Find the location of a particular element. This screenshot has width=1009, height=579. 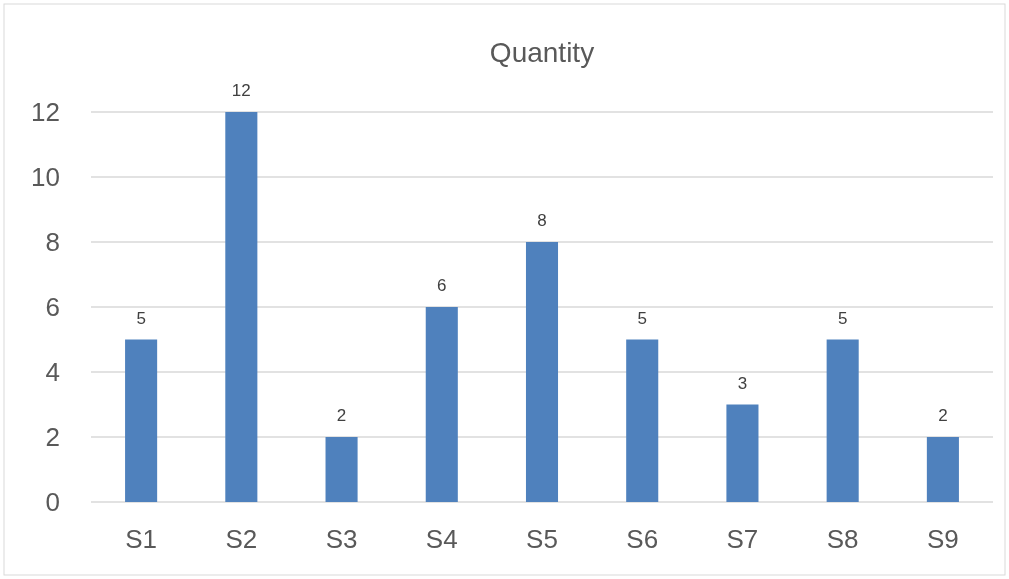

y-tick-label: 2 is located at coordinates (52, 437).